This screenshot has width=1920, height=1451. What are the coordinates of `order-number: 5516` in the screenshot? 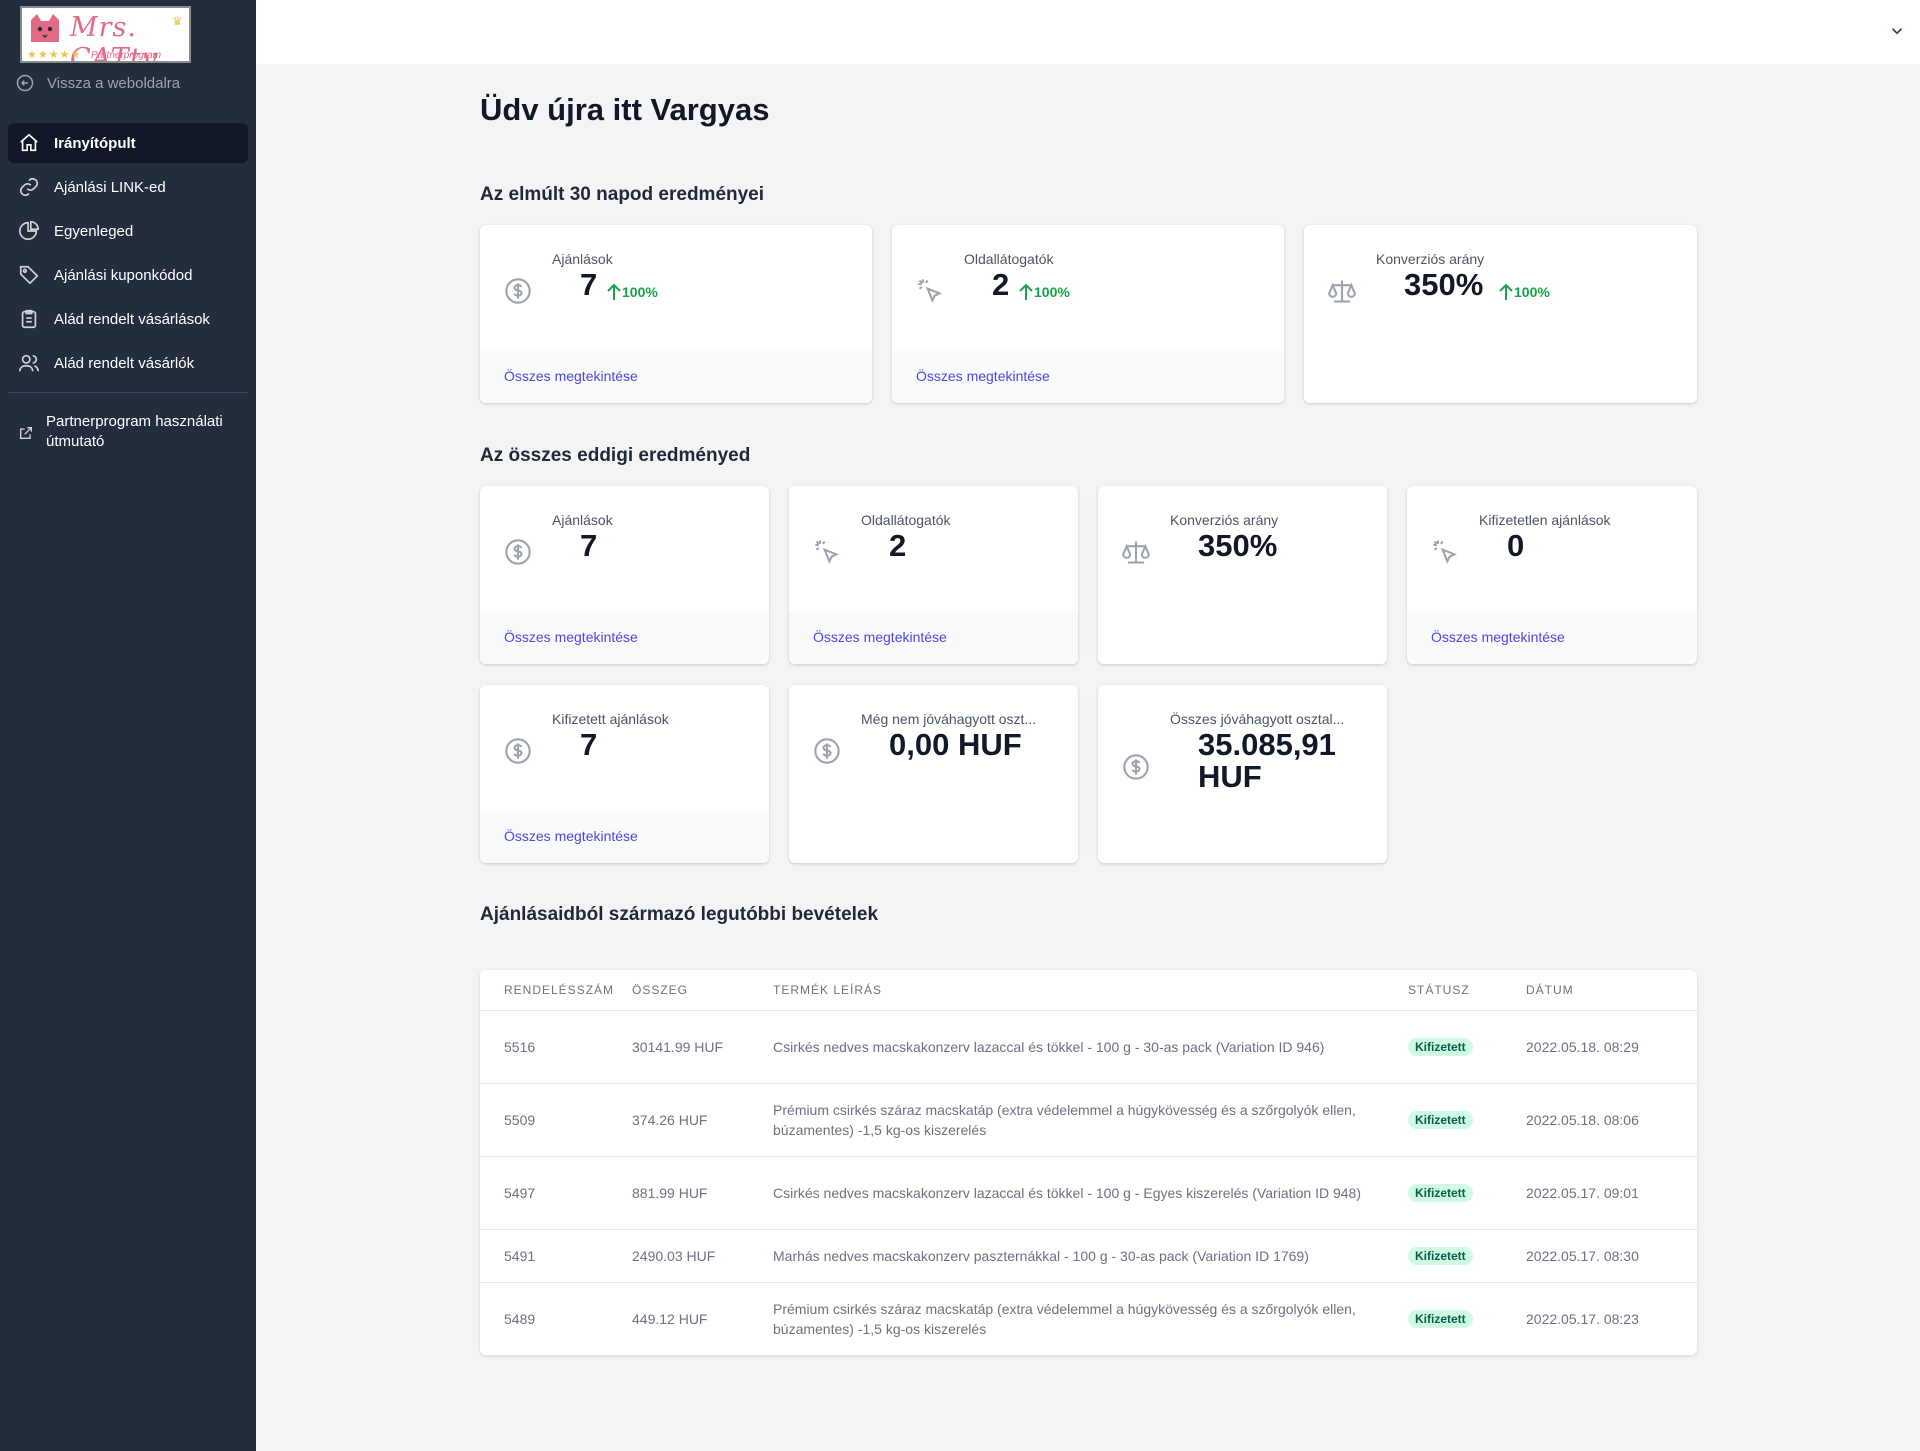 It's located at (556, 1047).